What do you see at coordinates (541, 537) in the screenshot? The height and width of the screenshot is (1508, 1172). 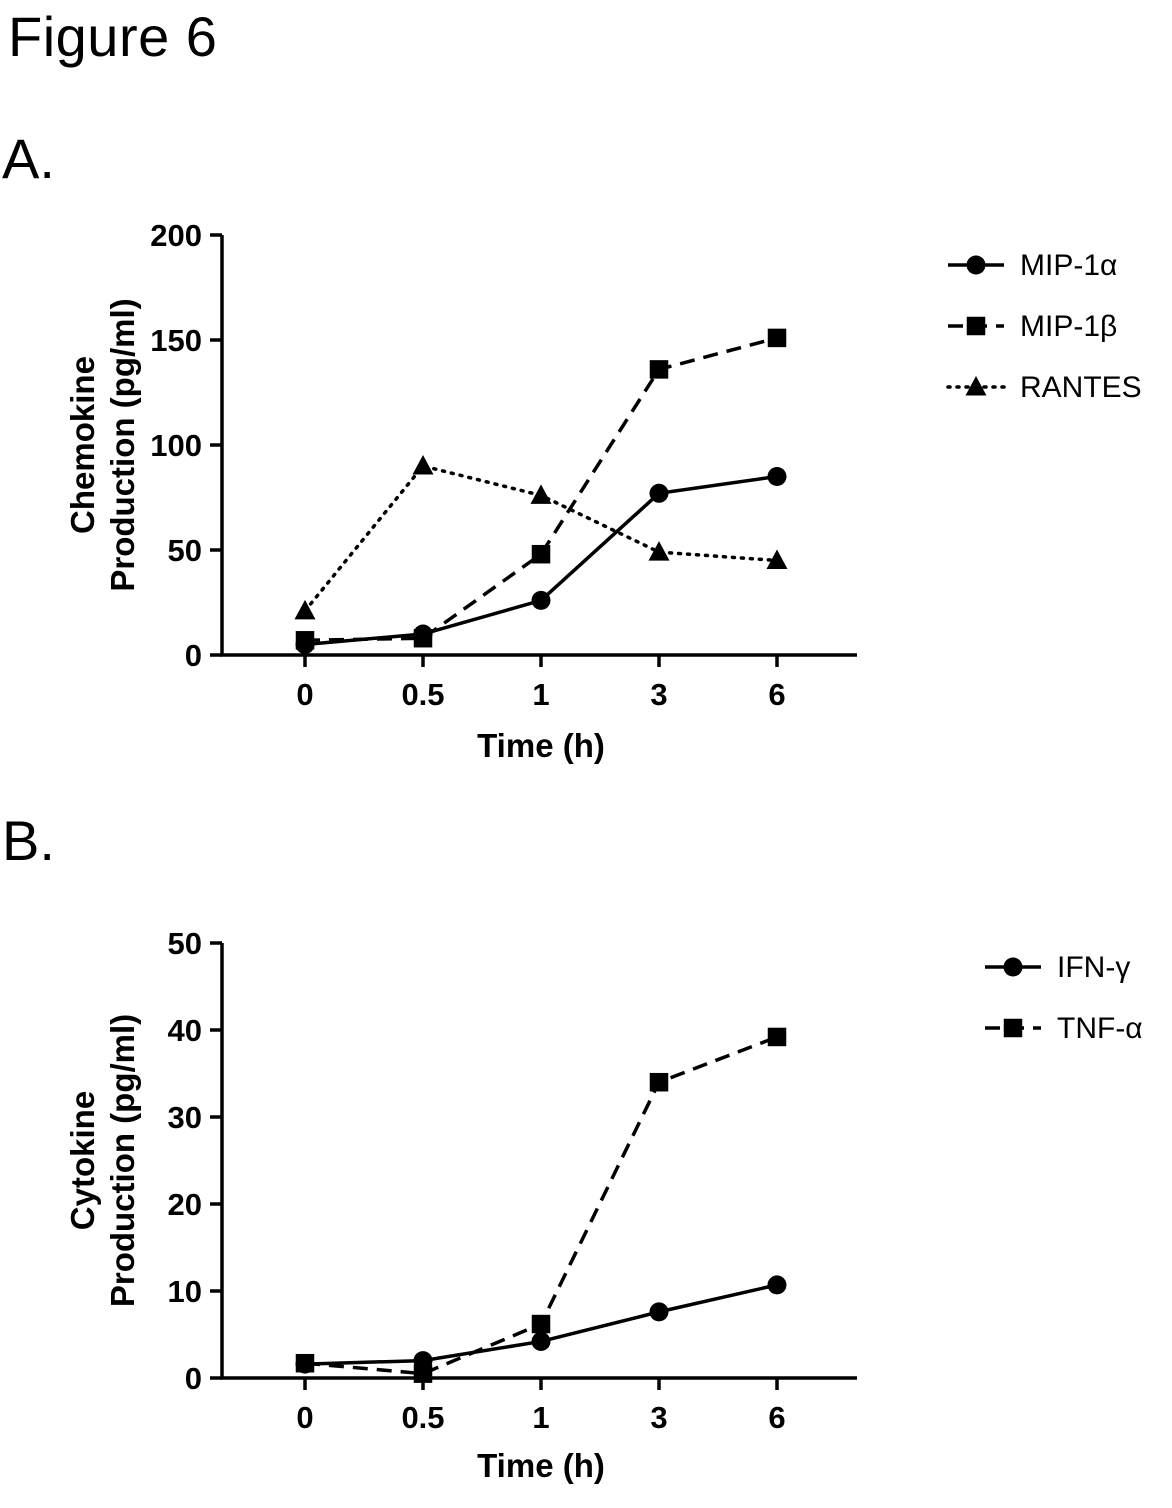 I see `series-RANTES` at bounding box center [541, 537].